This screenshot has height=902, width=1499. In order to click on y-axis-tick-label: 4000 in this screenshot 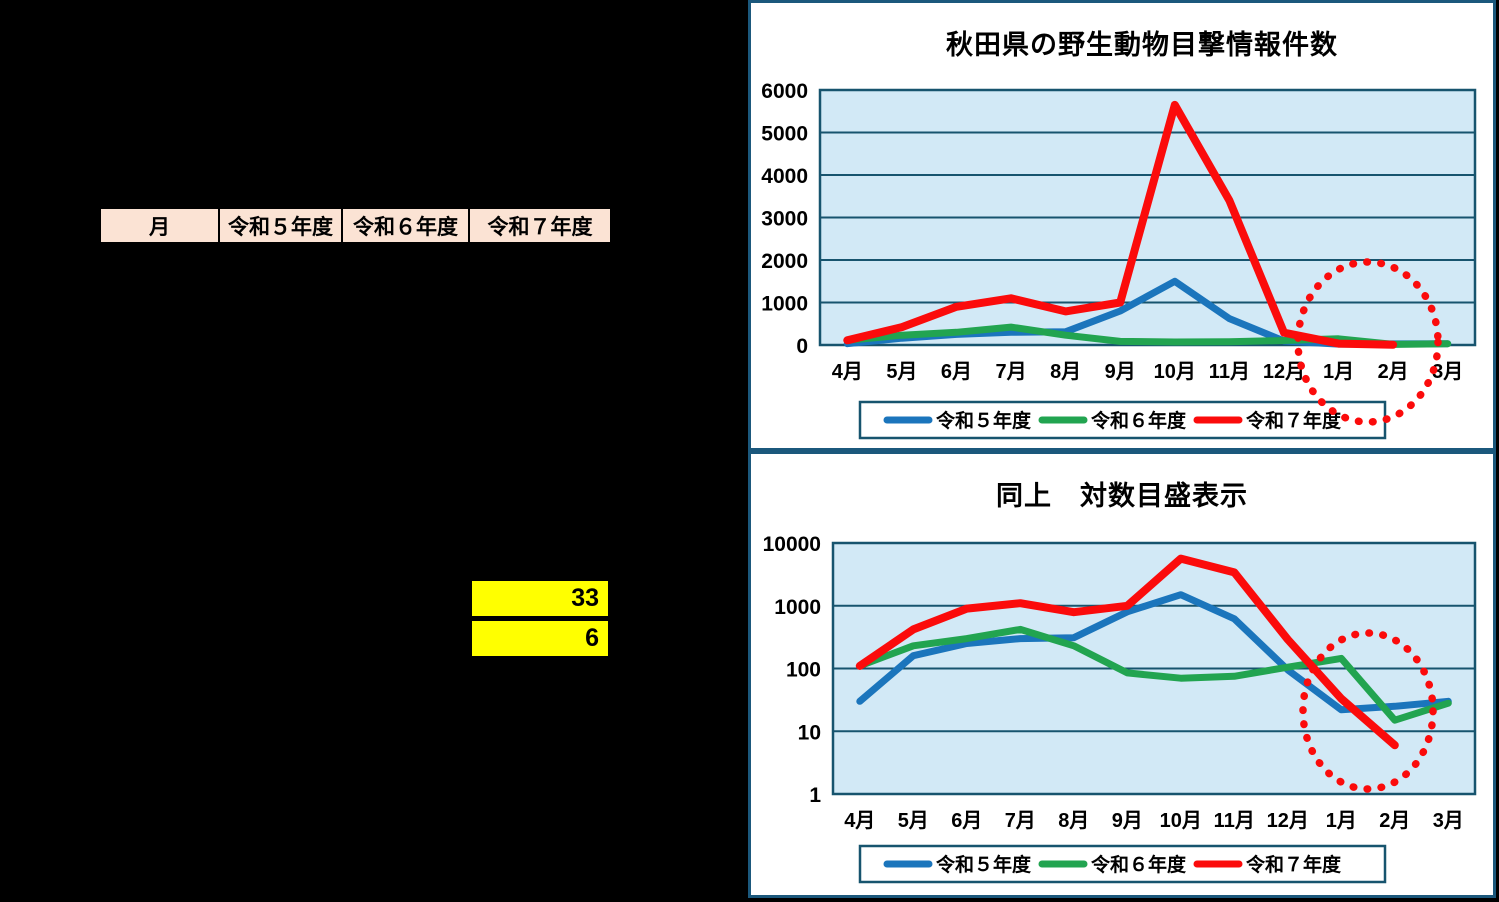, I will do `click(784, 176)`.